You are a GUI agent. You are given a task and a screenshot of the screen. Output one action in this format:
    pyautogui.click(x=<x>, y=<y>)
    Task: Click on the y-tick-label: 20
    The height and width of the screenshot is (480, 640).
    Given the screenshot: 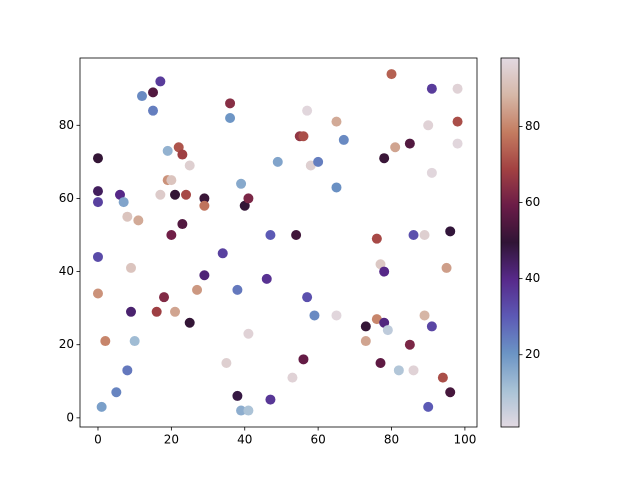 What is the action you would take?
    pyautogui.click(x=66, y=344)
    